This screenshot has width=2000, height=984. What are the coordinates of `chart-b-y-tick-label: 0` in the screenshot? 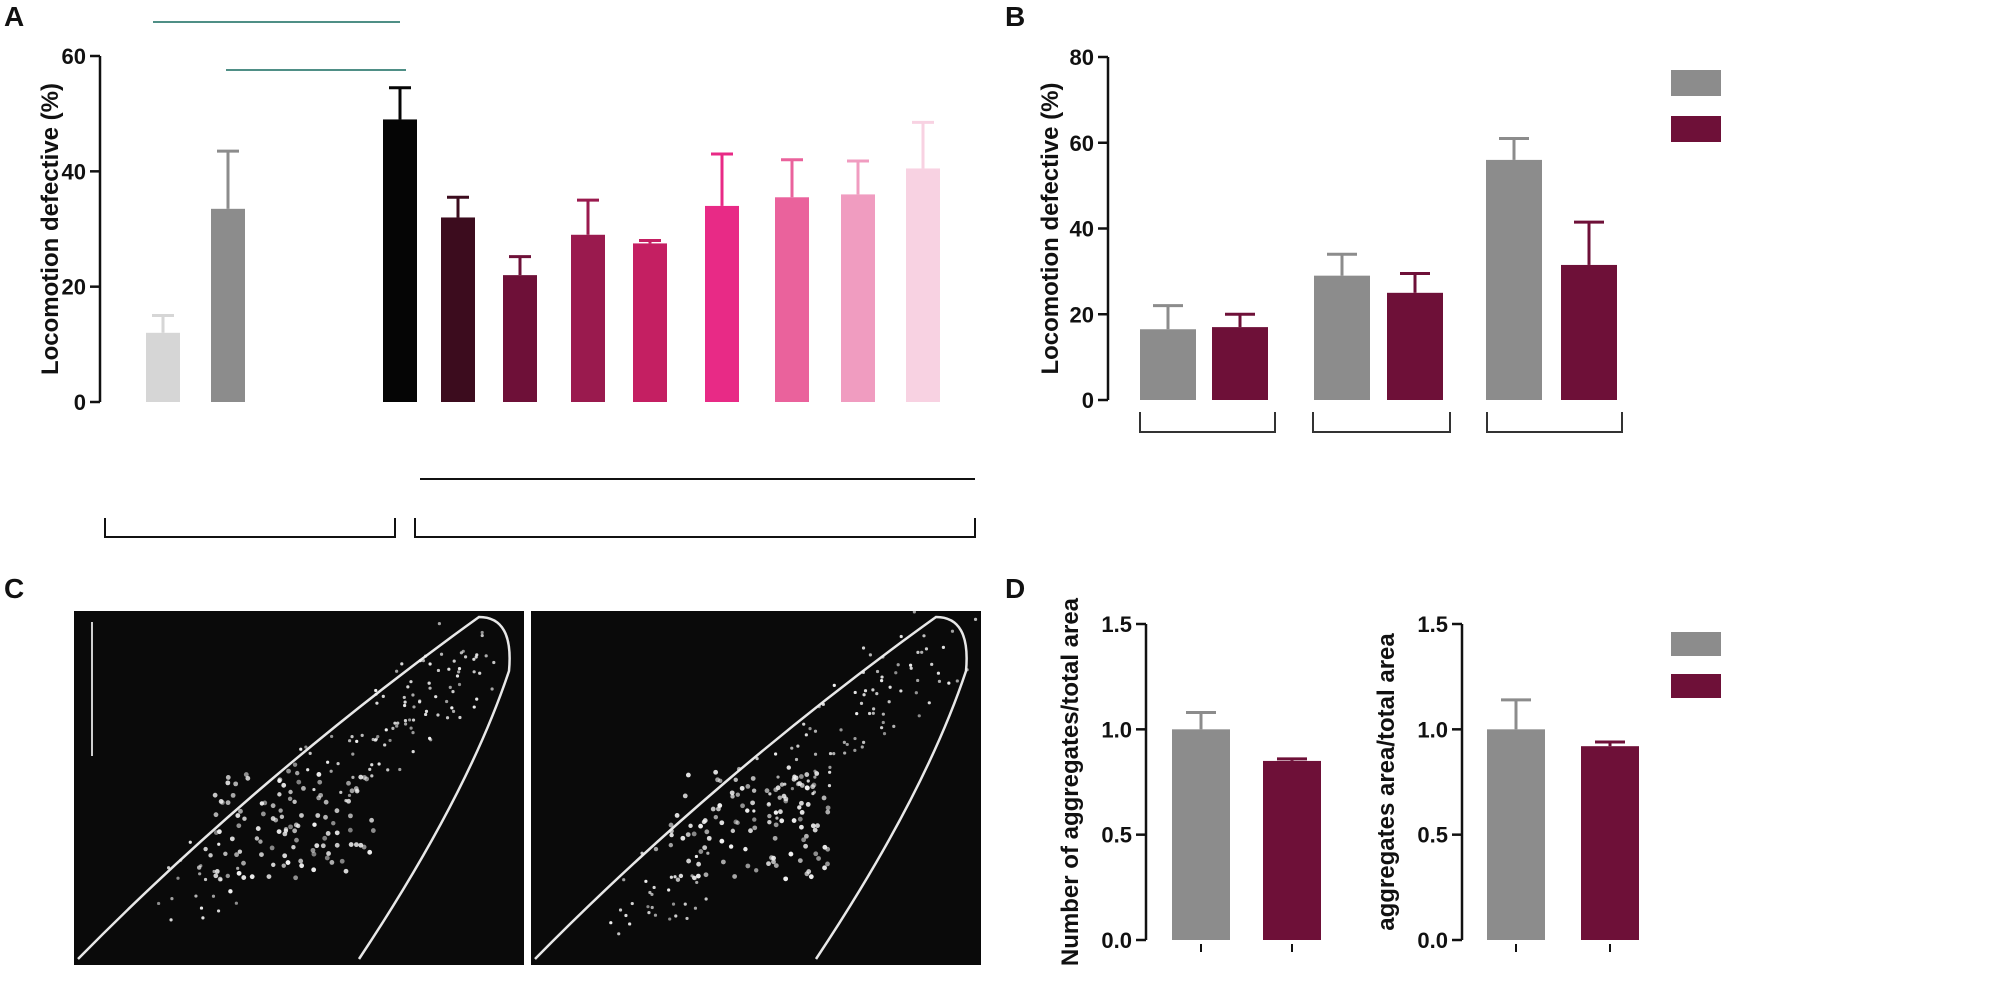 It's located at (1088, 400).